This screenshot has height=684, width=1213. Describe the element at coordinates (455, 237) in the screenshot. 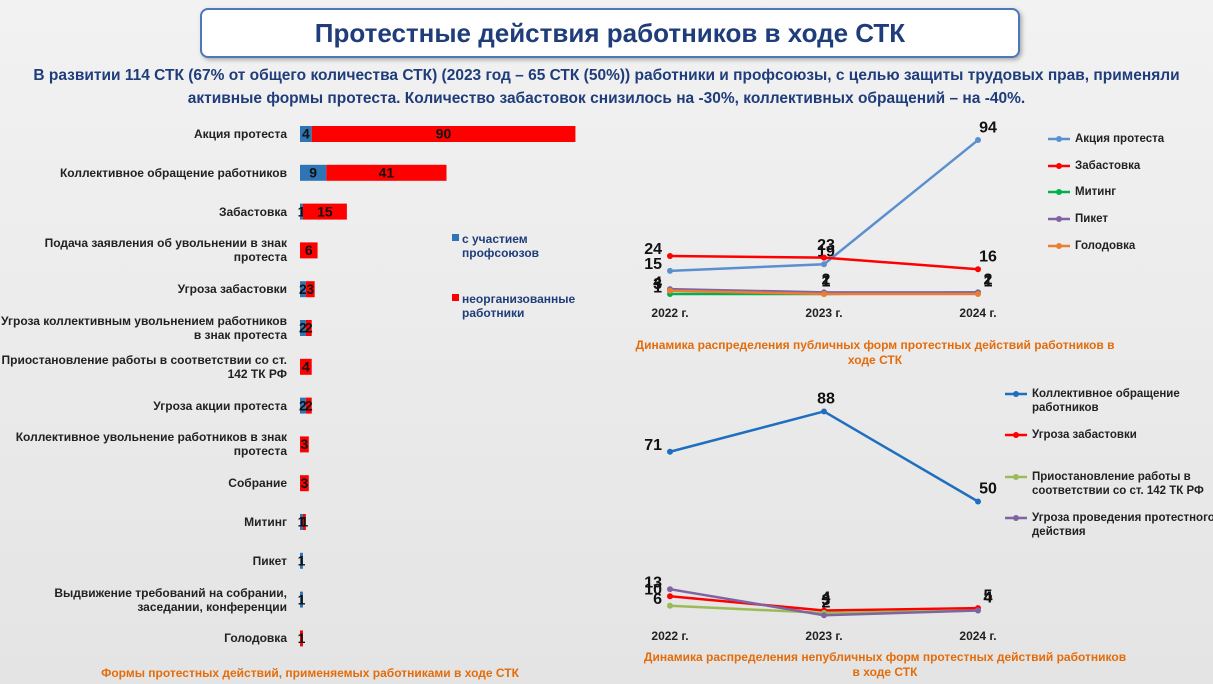

I see `legend-swatch` at that location.